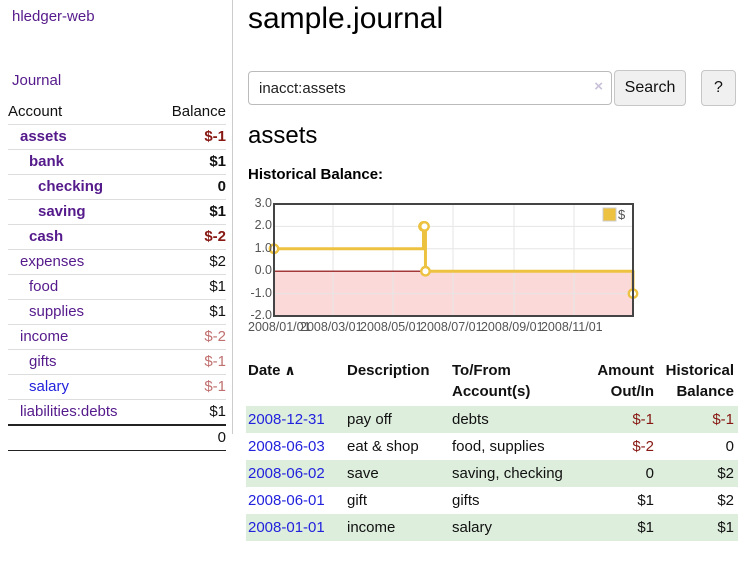  What do you see at coordinates (57, 311) in the screenshot?
I see `sidebar-account-link: supplies` at bounding box center [57, 311].